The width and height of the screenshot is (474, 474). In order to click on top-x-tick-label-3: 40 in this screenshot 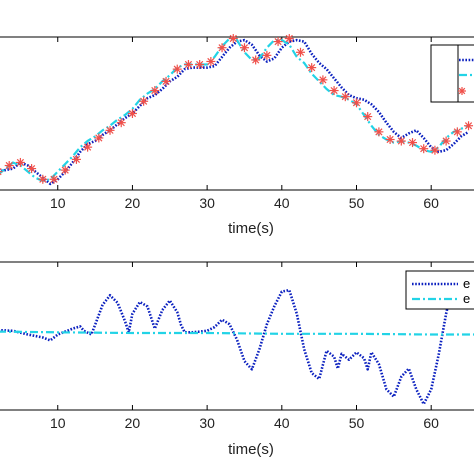, I will do `click(282, 203)`.